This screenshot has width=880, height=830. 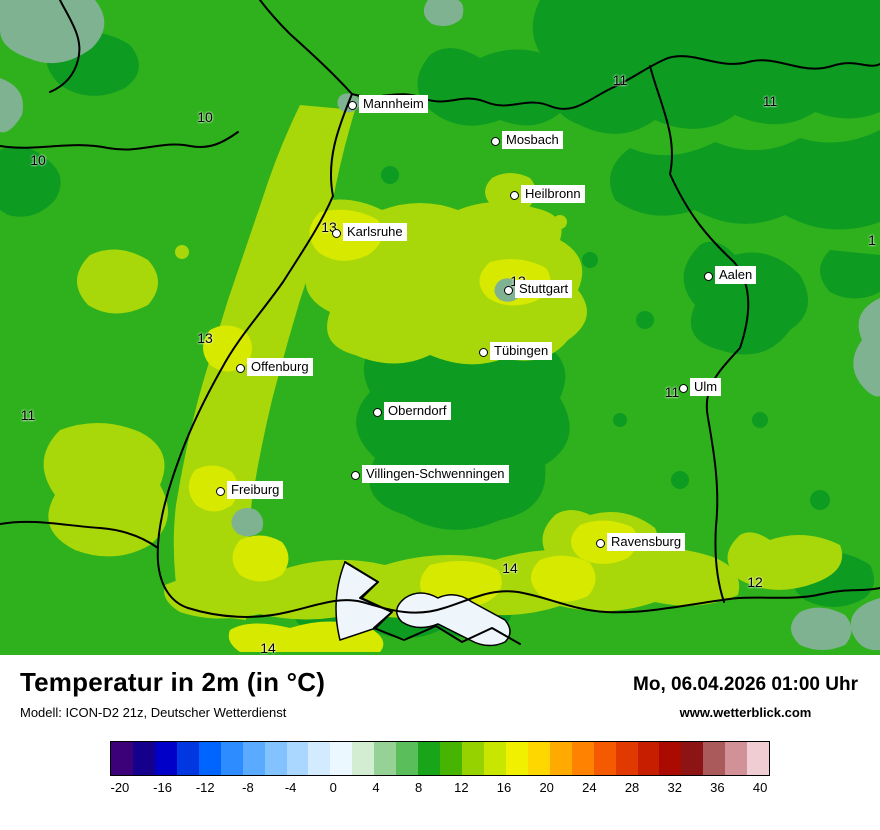 What do you see at coordinates (632, 787) in the screenshot?
I see `legend-tick-label: 28` at bounding box center [632, 787].